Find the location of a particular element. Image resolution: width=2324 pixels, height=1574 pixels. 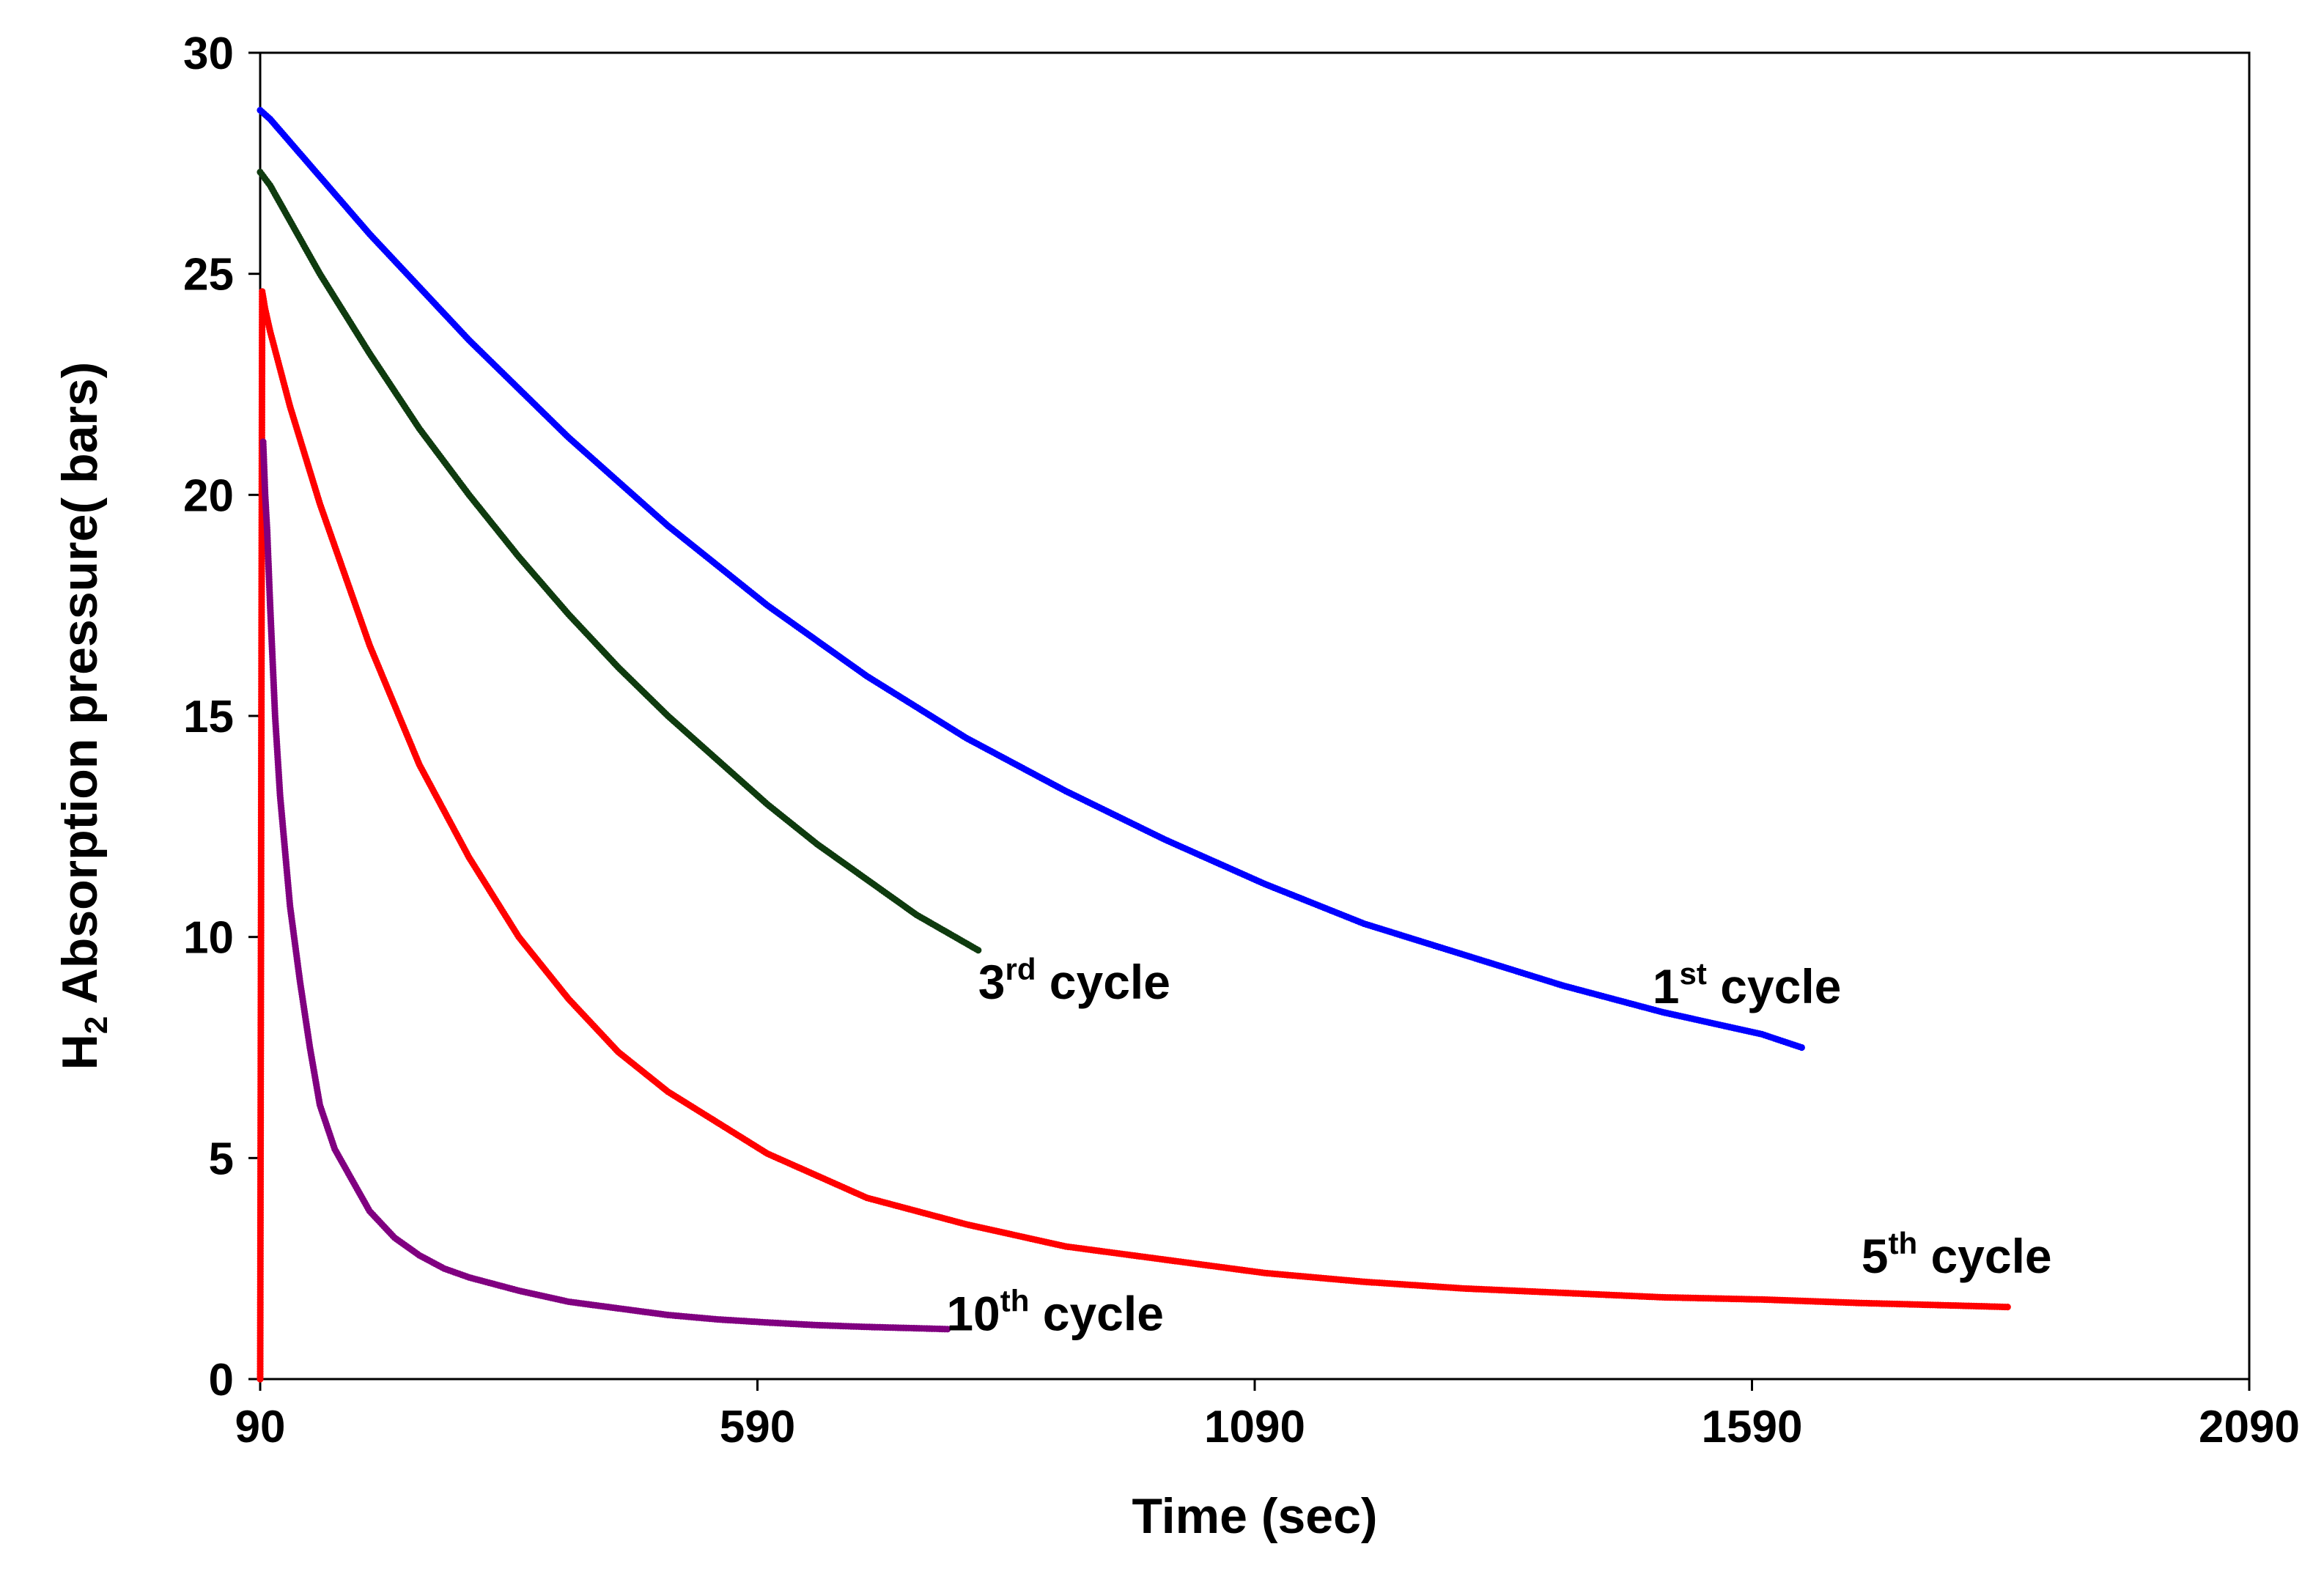

x-tick-label: 1590 is located at coordinates (1752, 1427).